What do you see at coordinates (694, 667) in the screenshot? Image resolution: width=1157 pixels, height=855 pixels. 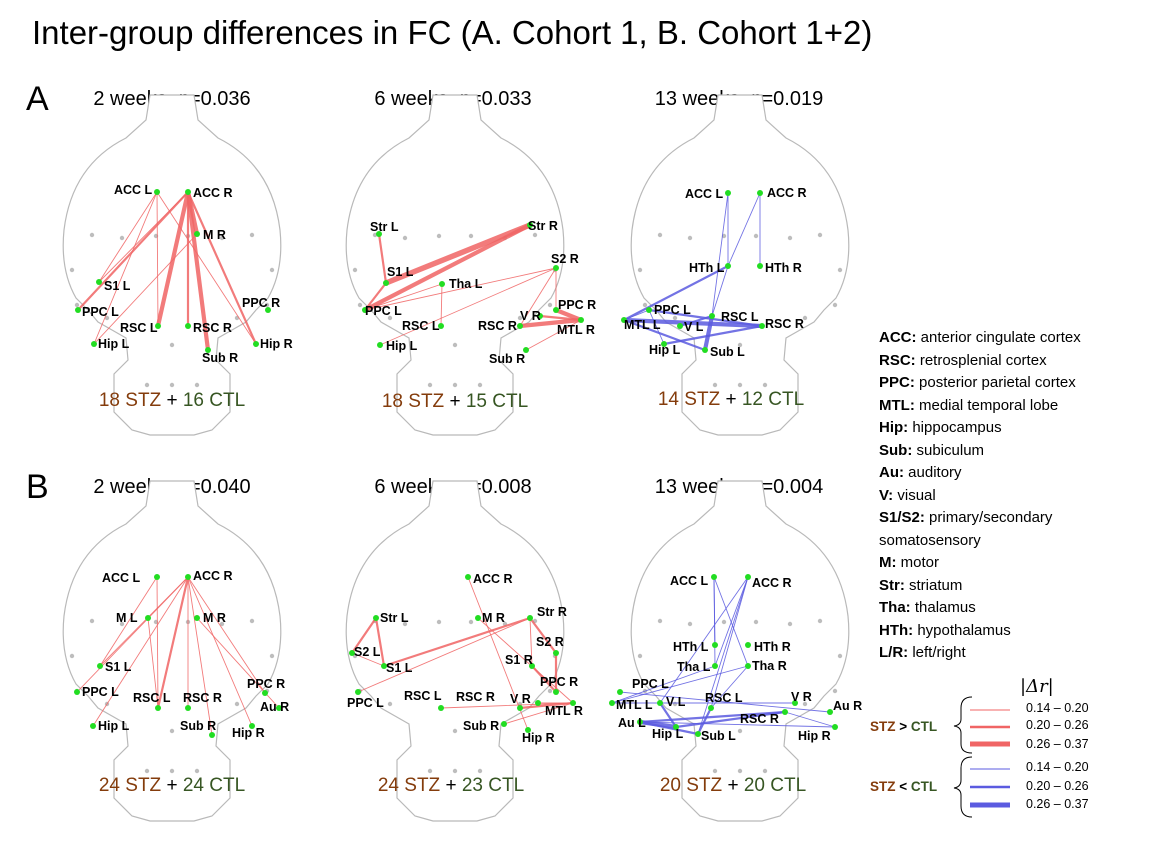 I see `region-label: Tha L` at bounding box center [694, 667].